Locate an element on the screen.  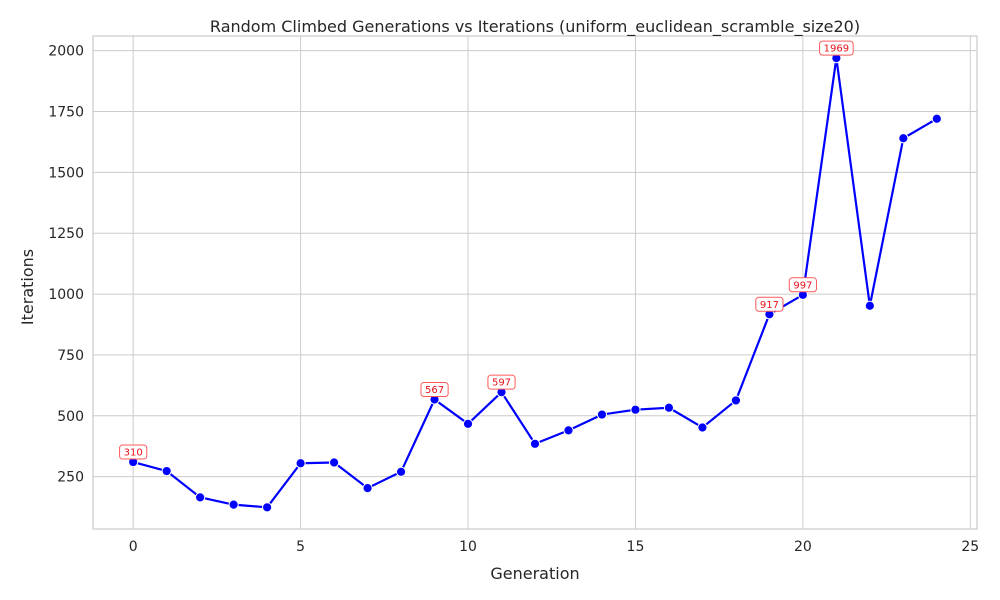
annotation-label: 310 is located at coordinates (133, 453).